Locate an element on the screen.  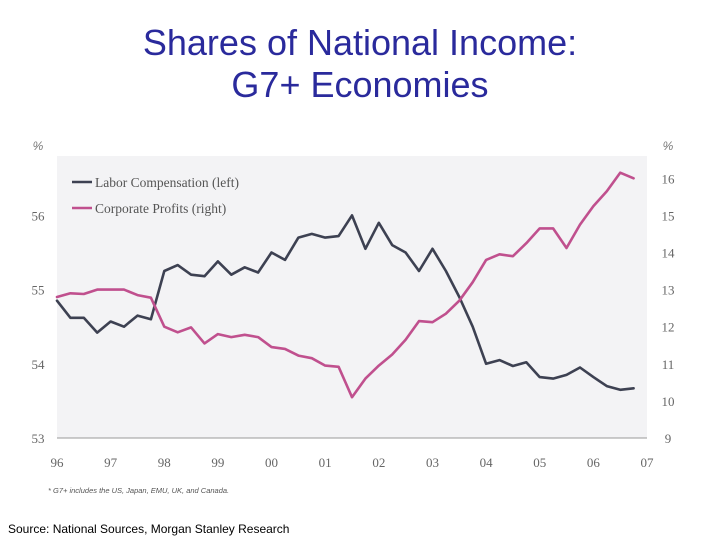
left-axis-unit: % is located at coordinates (38, 146).